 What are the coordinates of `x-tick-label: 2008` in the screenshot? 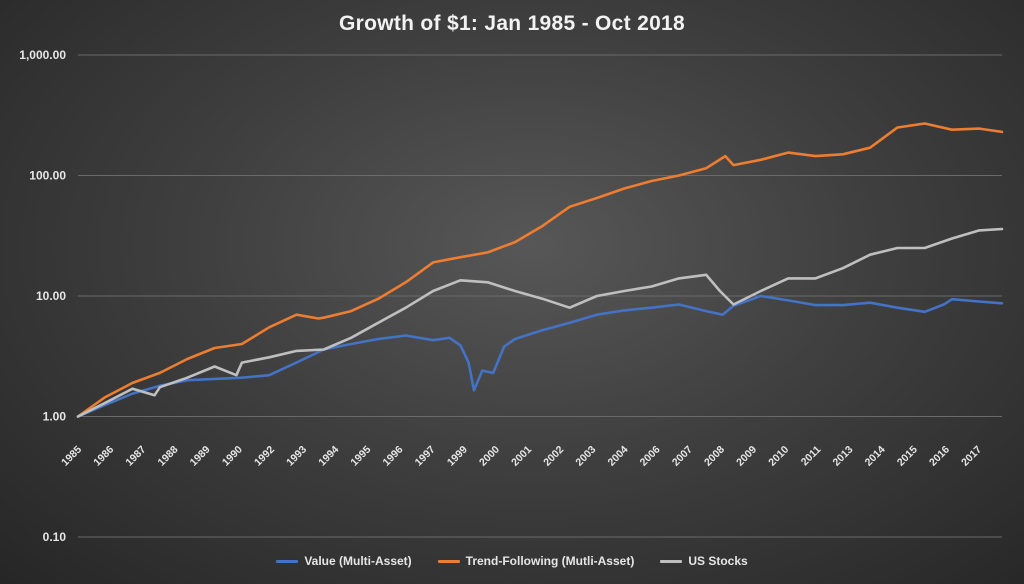 It's located at (714, 456).